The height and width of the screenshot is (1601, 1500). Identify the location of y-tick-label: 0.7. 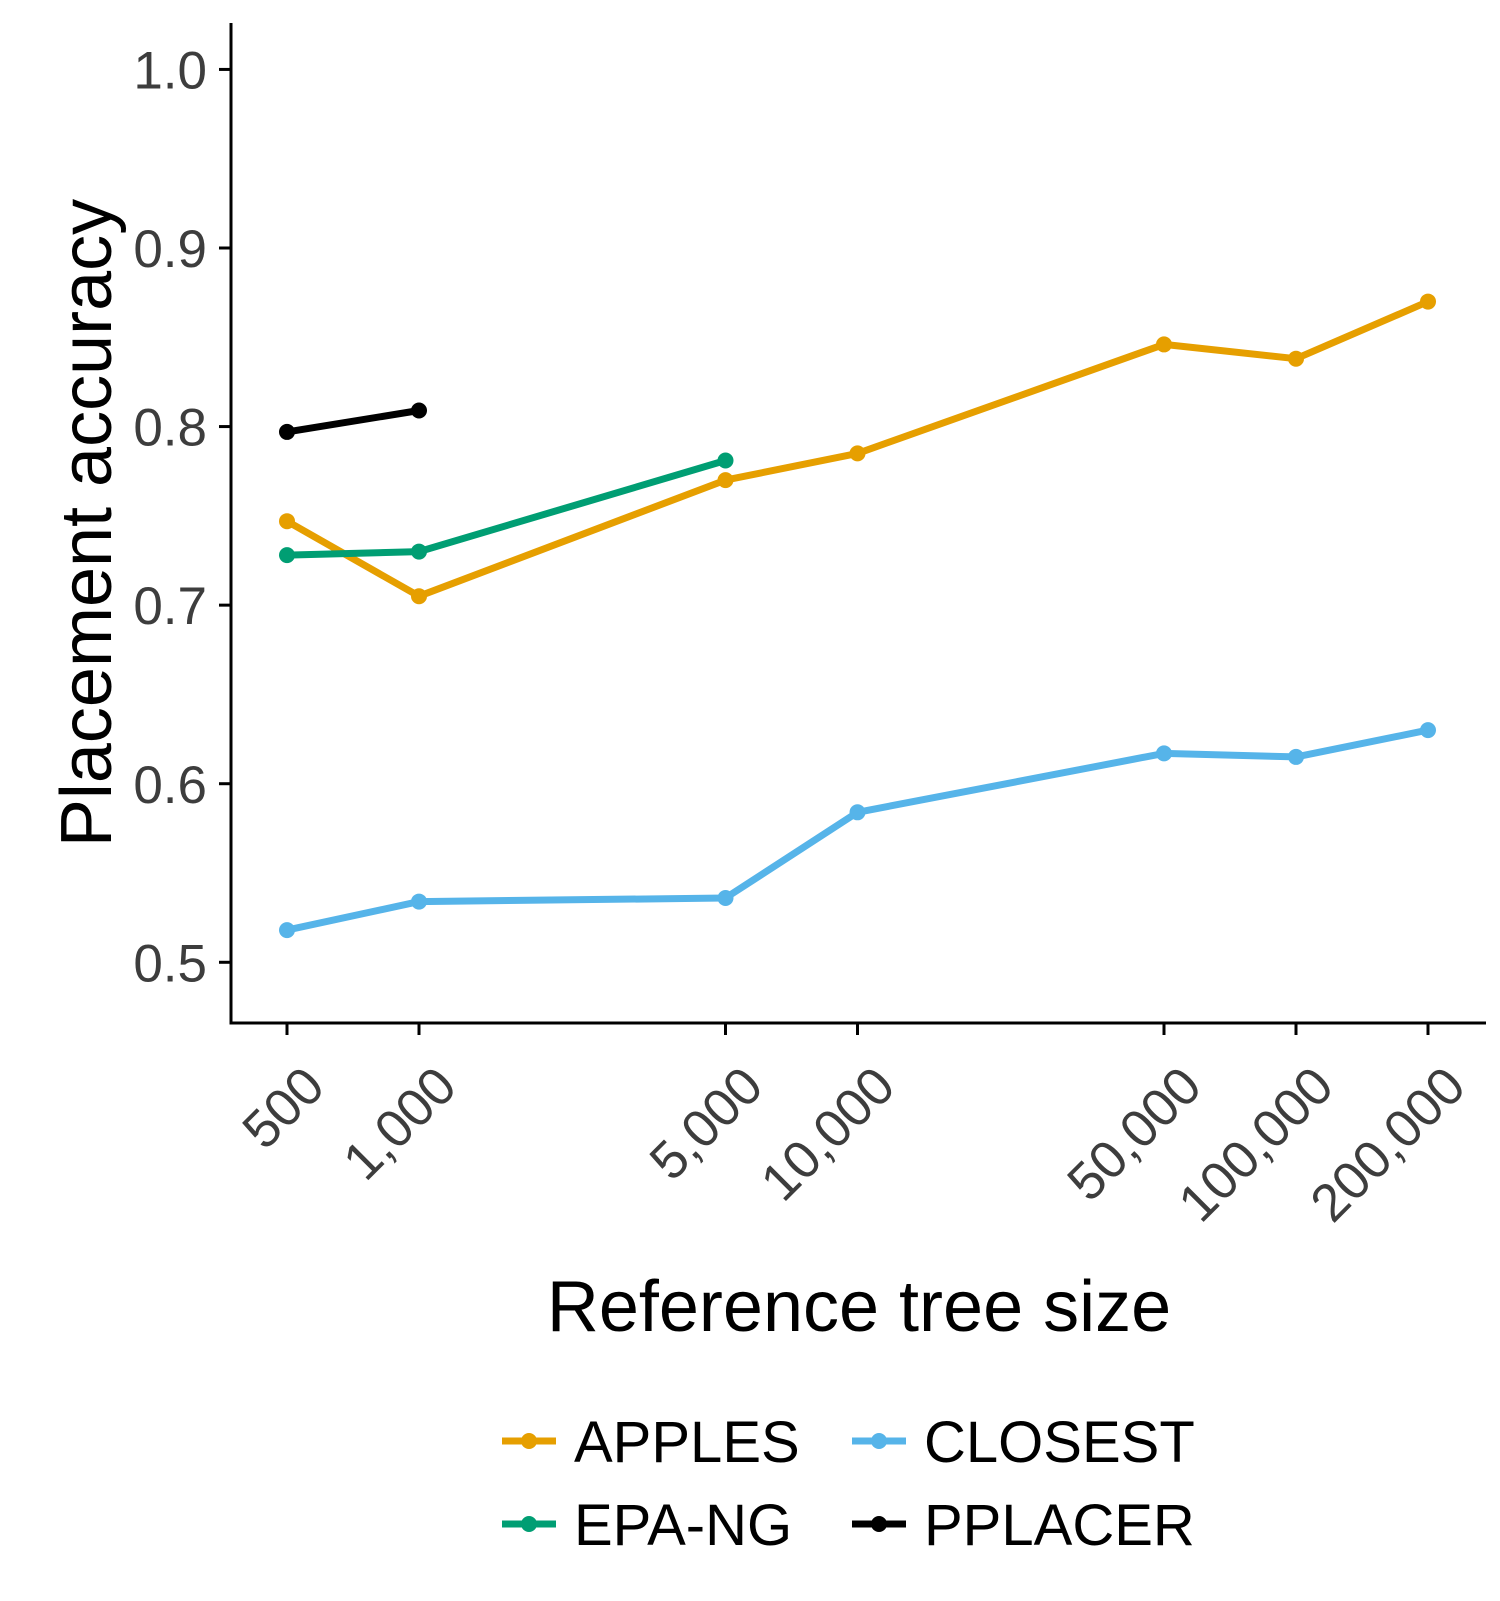
(170, 606).